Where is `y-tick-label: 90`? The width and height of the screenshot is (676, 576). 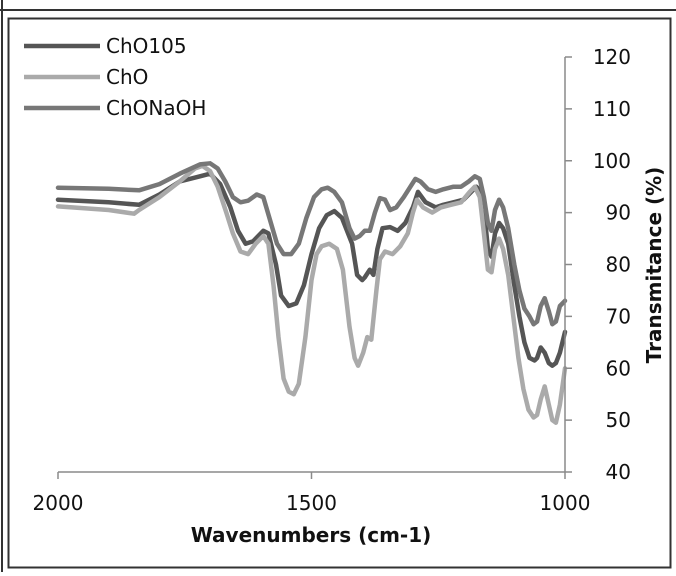 y-tick-label: 90 is located at coordinates (618, 213).